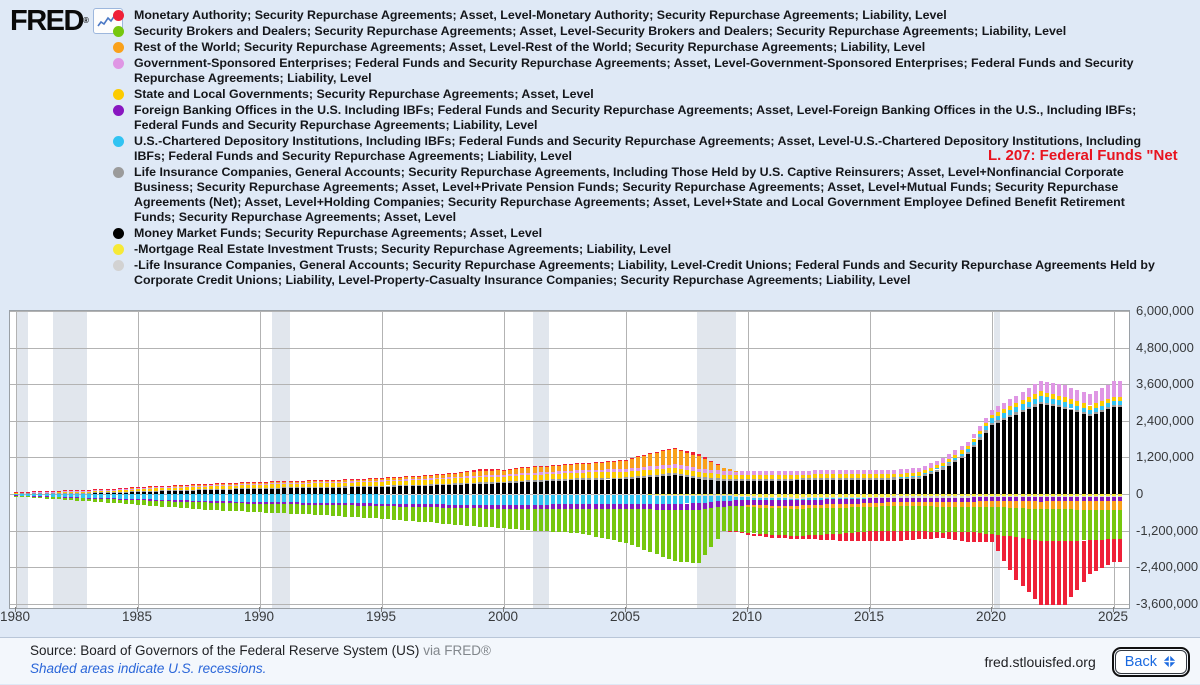 This screenshot has width=1200, height=685. What do you see at coordinates (1077, 494) in the screenshot?
I see `bar-segment-lightyellow` at bounding box center [1077, 494].